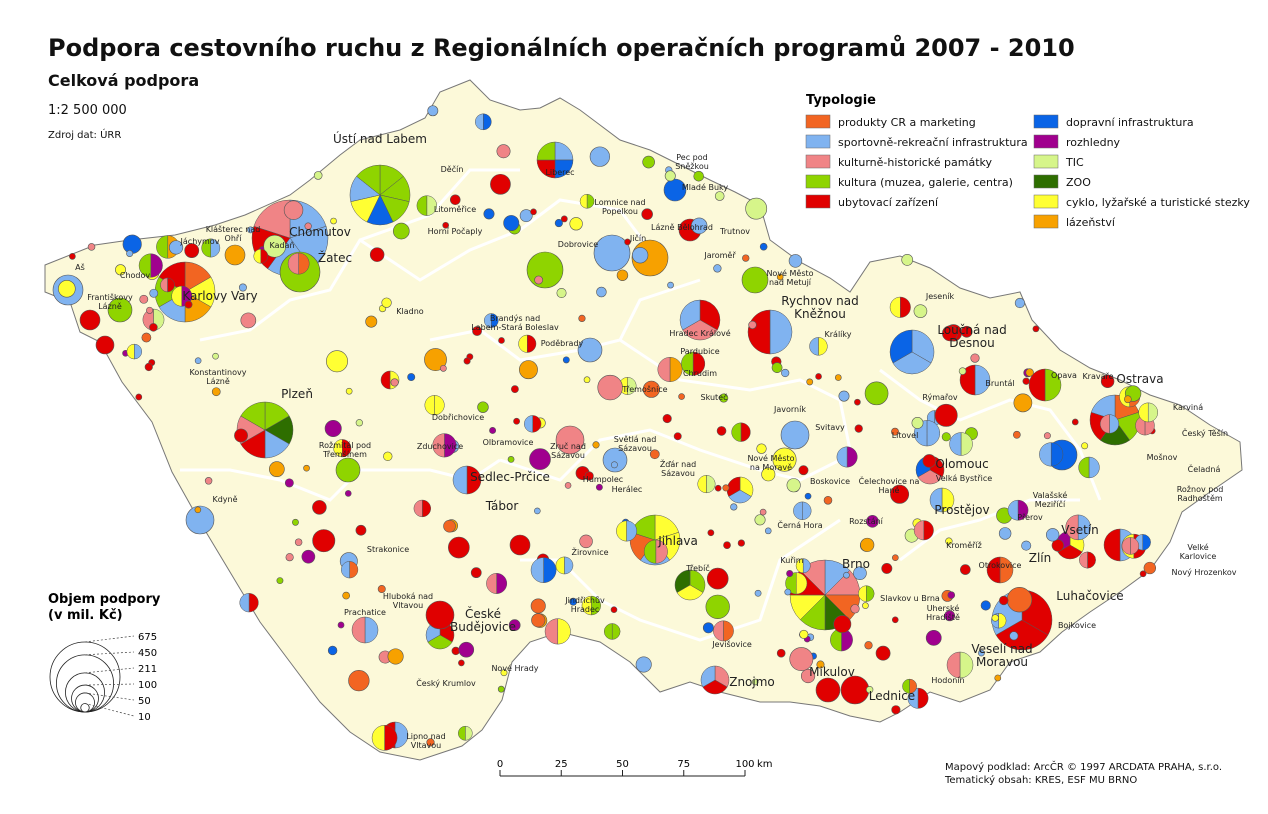  I want to click on city-label: Třemošnice, so click(644, 389).